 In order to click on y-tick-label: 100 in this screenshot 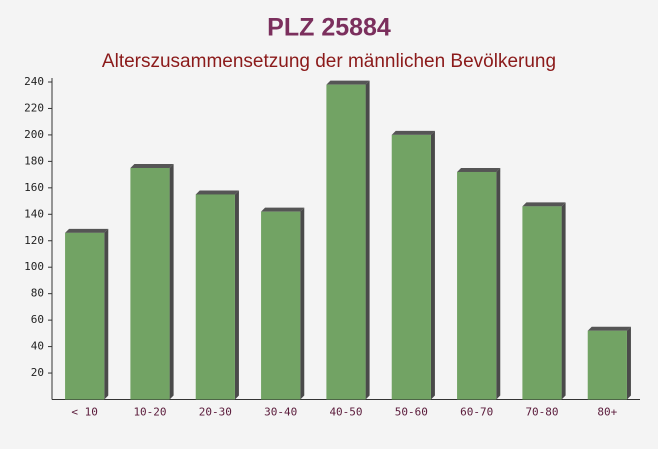, I will do `click(34, 266)`.